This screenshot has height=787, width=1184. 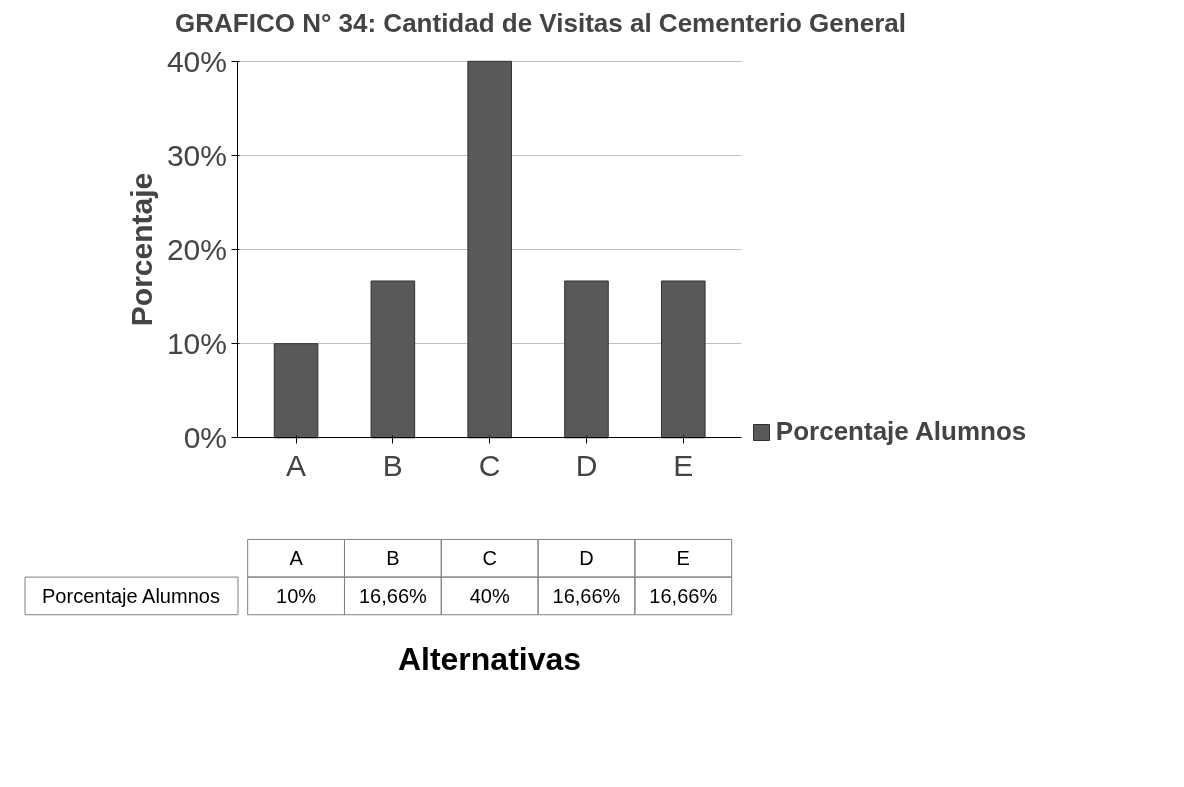 I want to click on x-axis-title: Alternativas, so click(x=489, y=658).